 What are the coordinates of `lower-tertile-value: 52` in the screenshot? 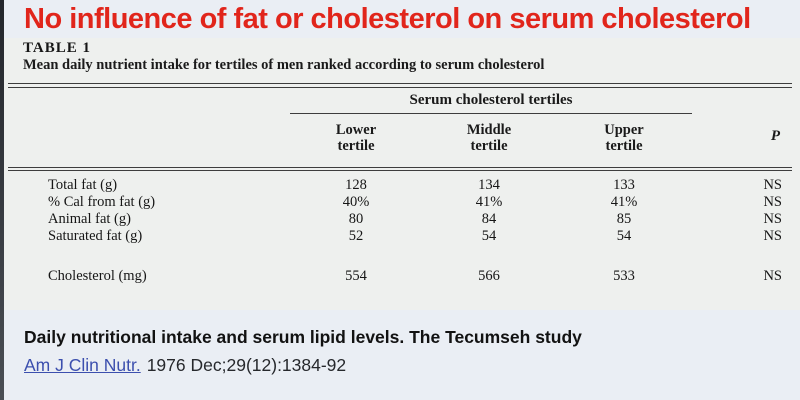 It's located at (356, 236).